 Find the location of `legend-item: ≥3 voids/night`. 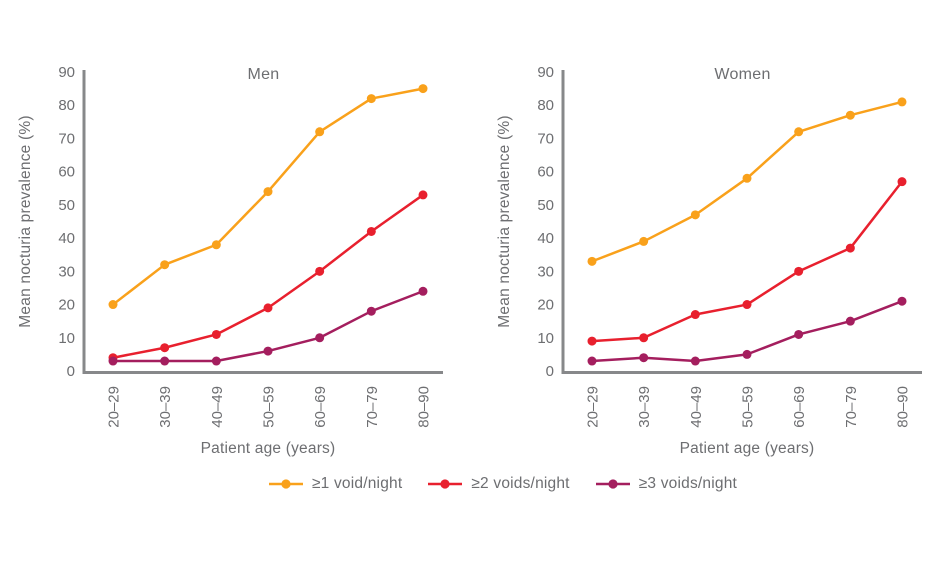

legend-item: ≥3 voids/night is located at coordinates (666, 484).